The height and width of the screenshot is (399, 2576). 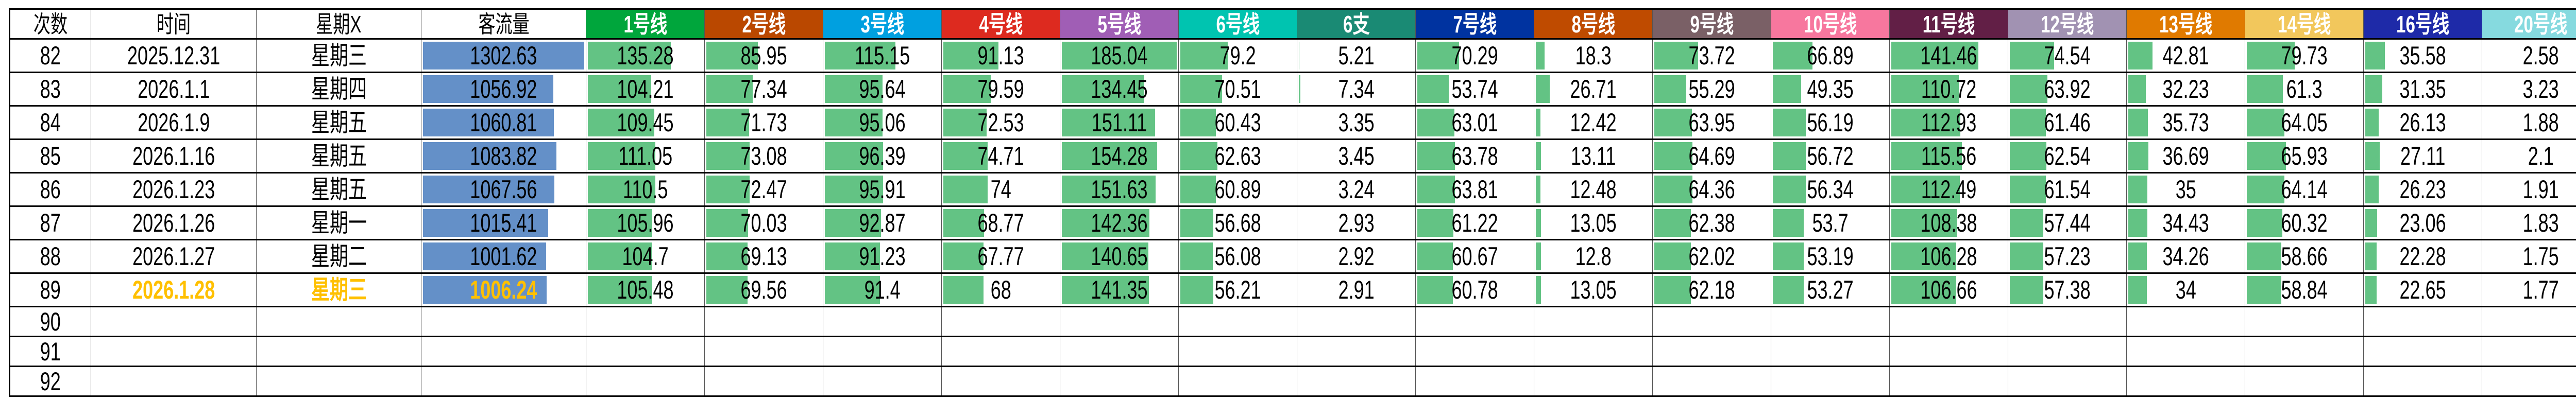 I want to click on cell-line-value: 58.66, so click(x=2304, y=257).